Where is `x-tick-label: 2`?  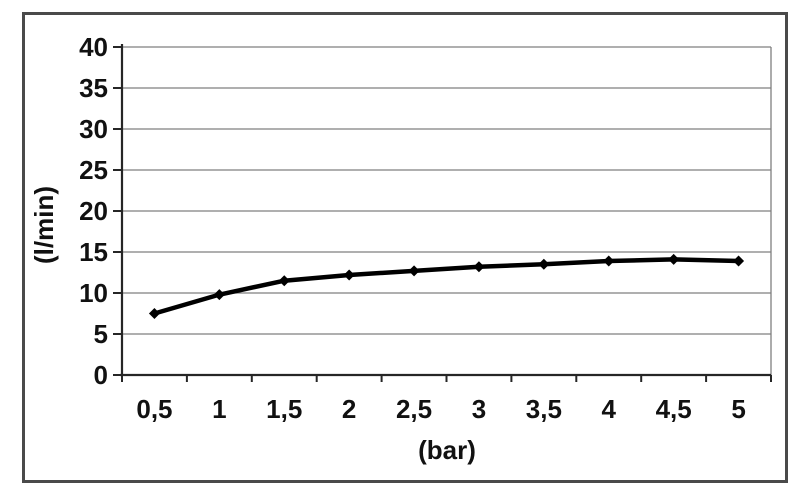 x-tick-label: 2 is located at coordinates (349, 409).